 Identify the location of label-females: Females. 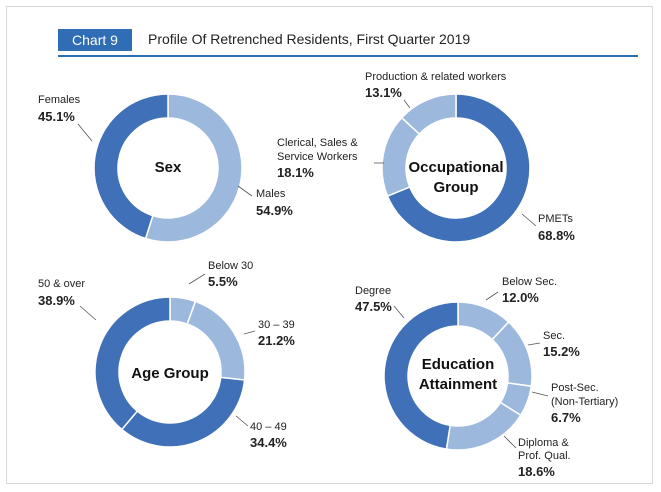
(59, 100).